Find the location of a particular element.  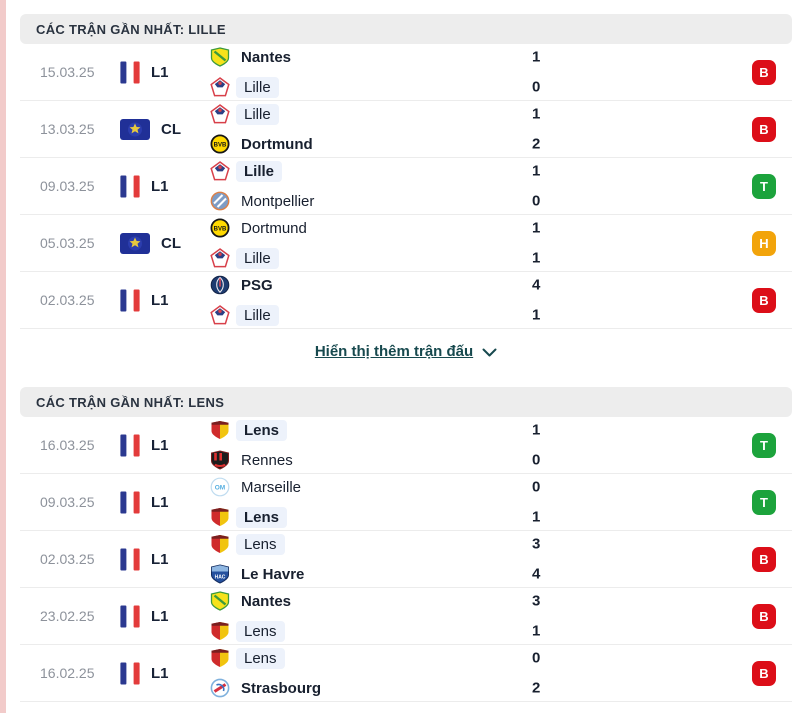

match-row: 09.03.25 L1 Lille 1 Montpellier 0 T is located at coordinates (406, 186).